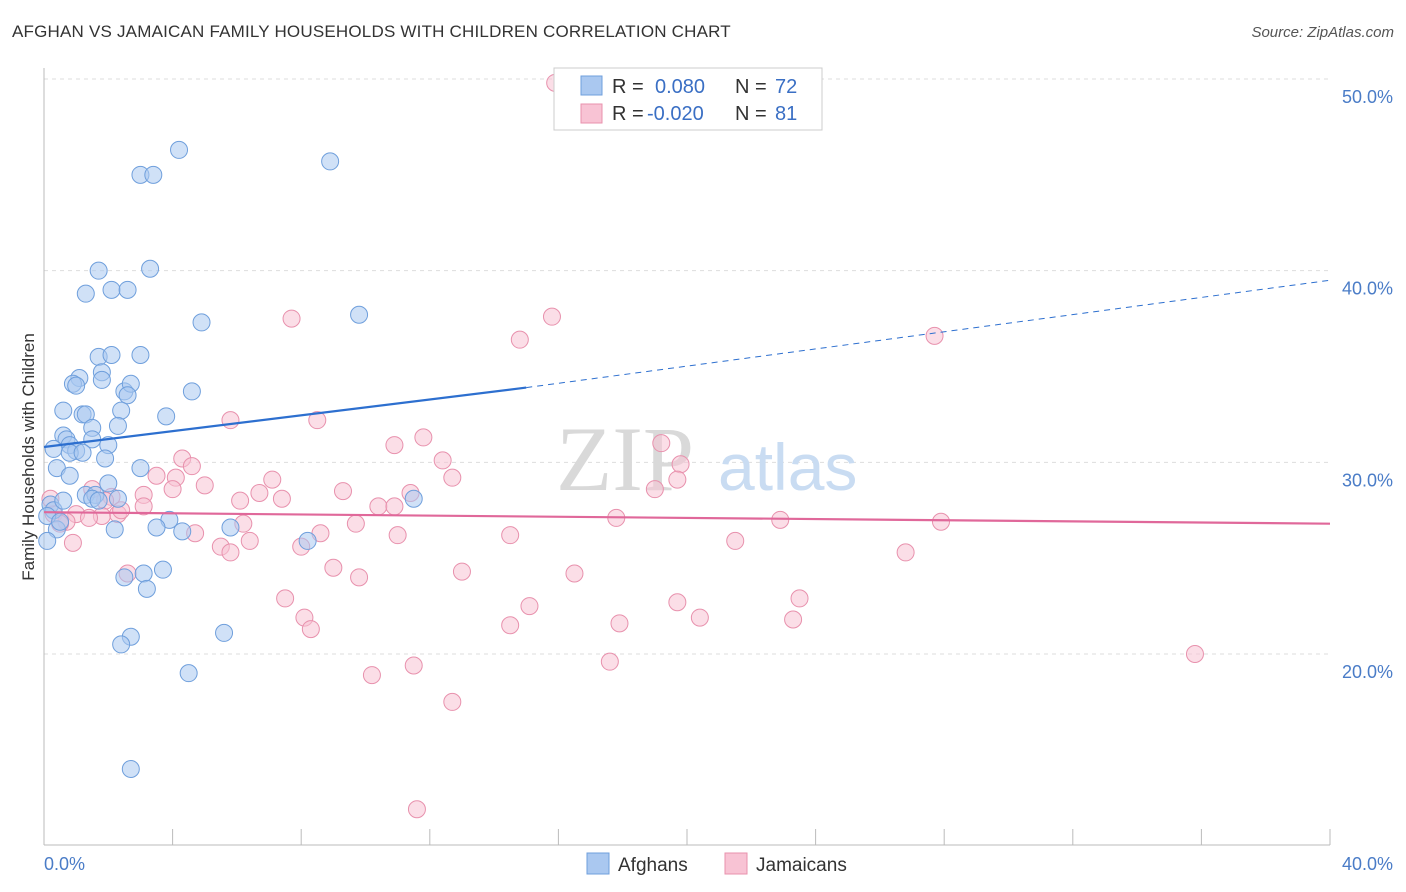 The width and height of the screenshot is (1406, 892). I want to click on jamaicans-legend-label: Jamaicans, so click(801, 865).